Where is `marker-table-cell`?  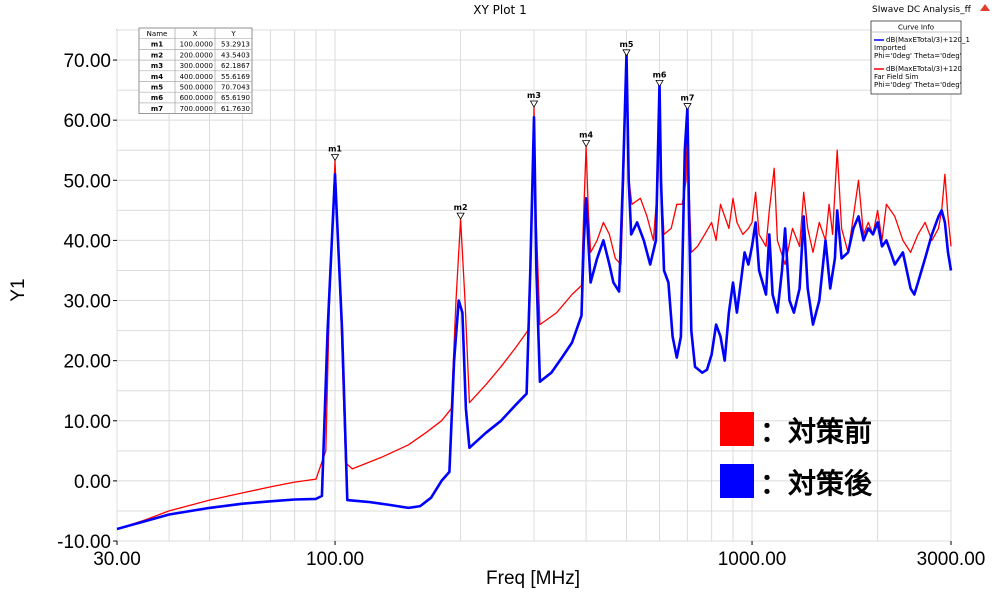
marker-table-cell is located at coordinates (233, 108).